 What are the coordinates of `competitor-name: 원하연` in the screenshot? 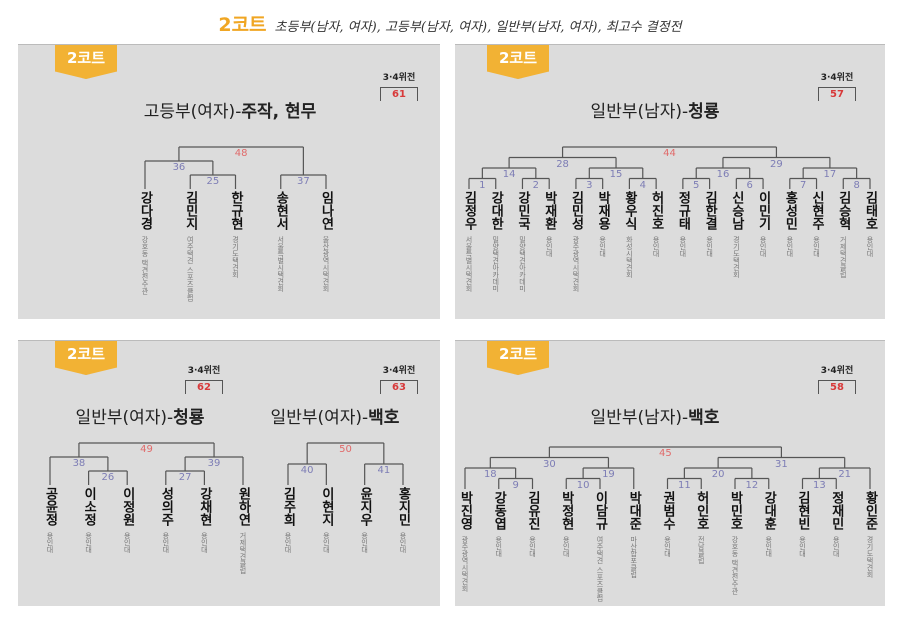 It's located at (243, 506).